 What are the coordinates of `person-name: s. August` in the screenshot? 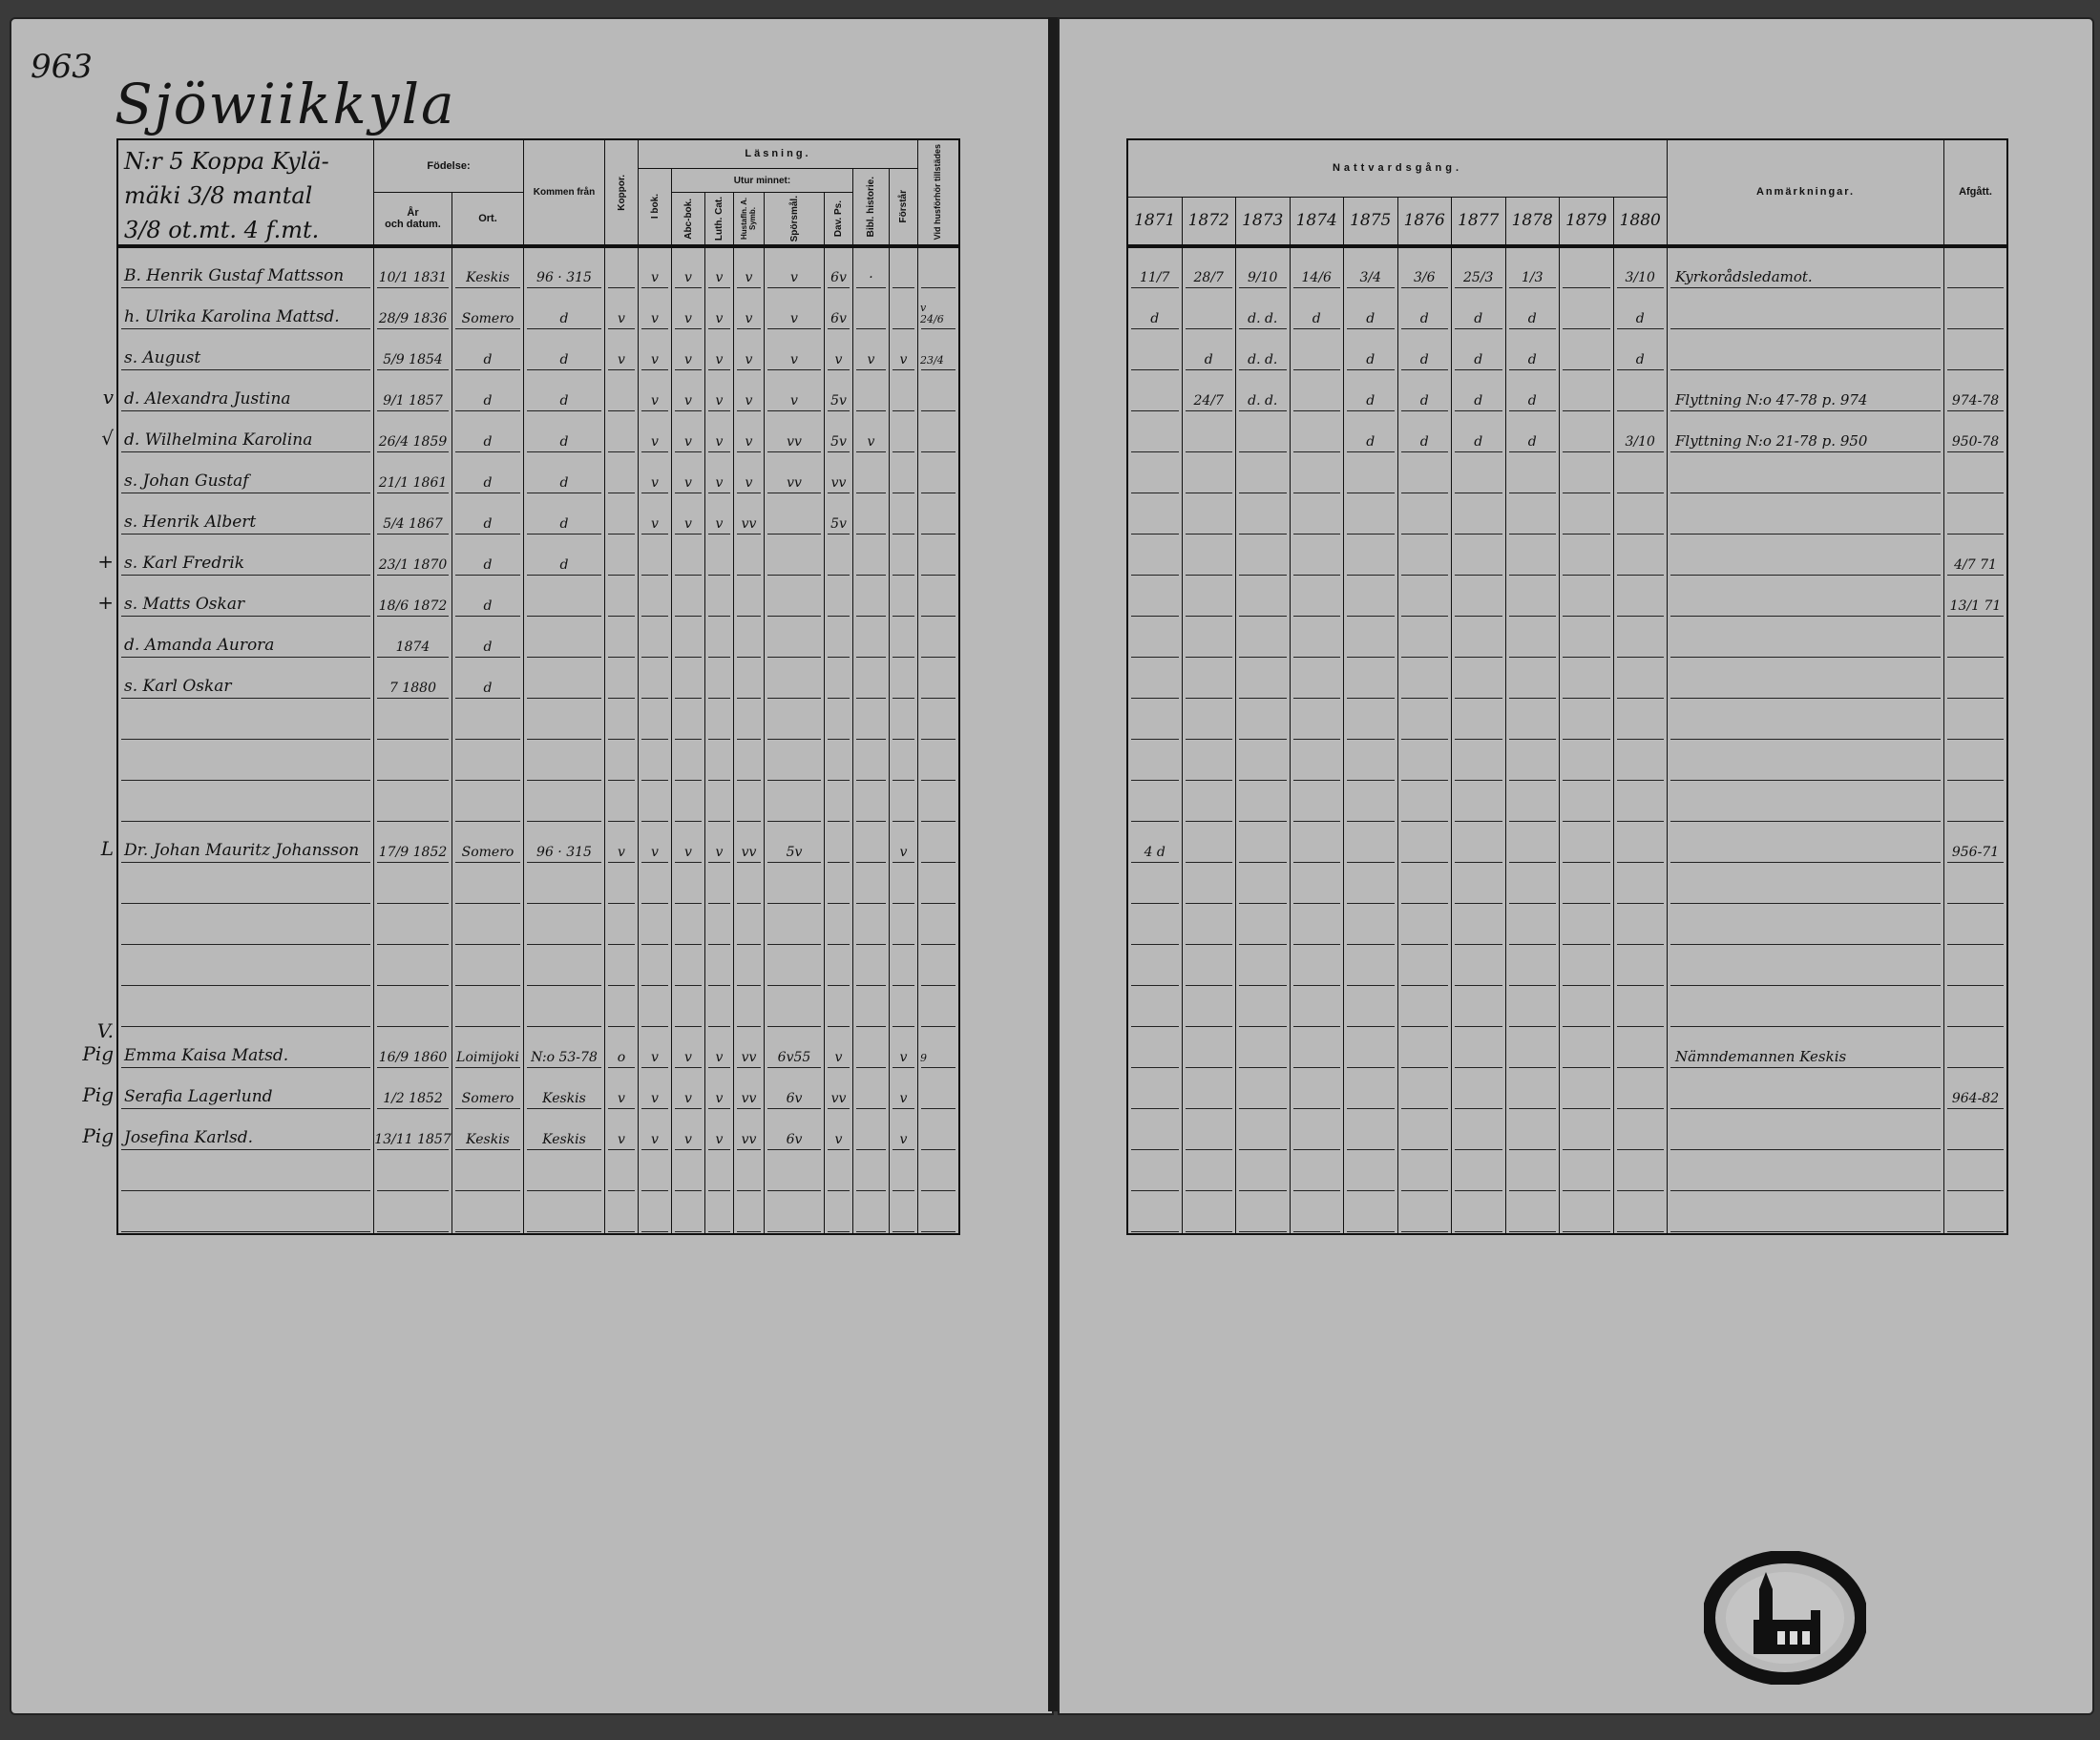 It's located at (246, 350).